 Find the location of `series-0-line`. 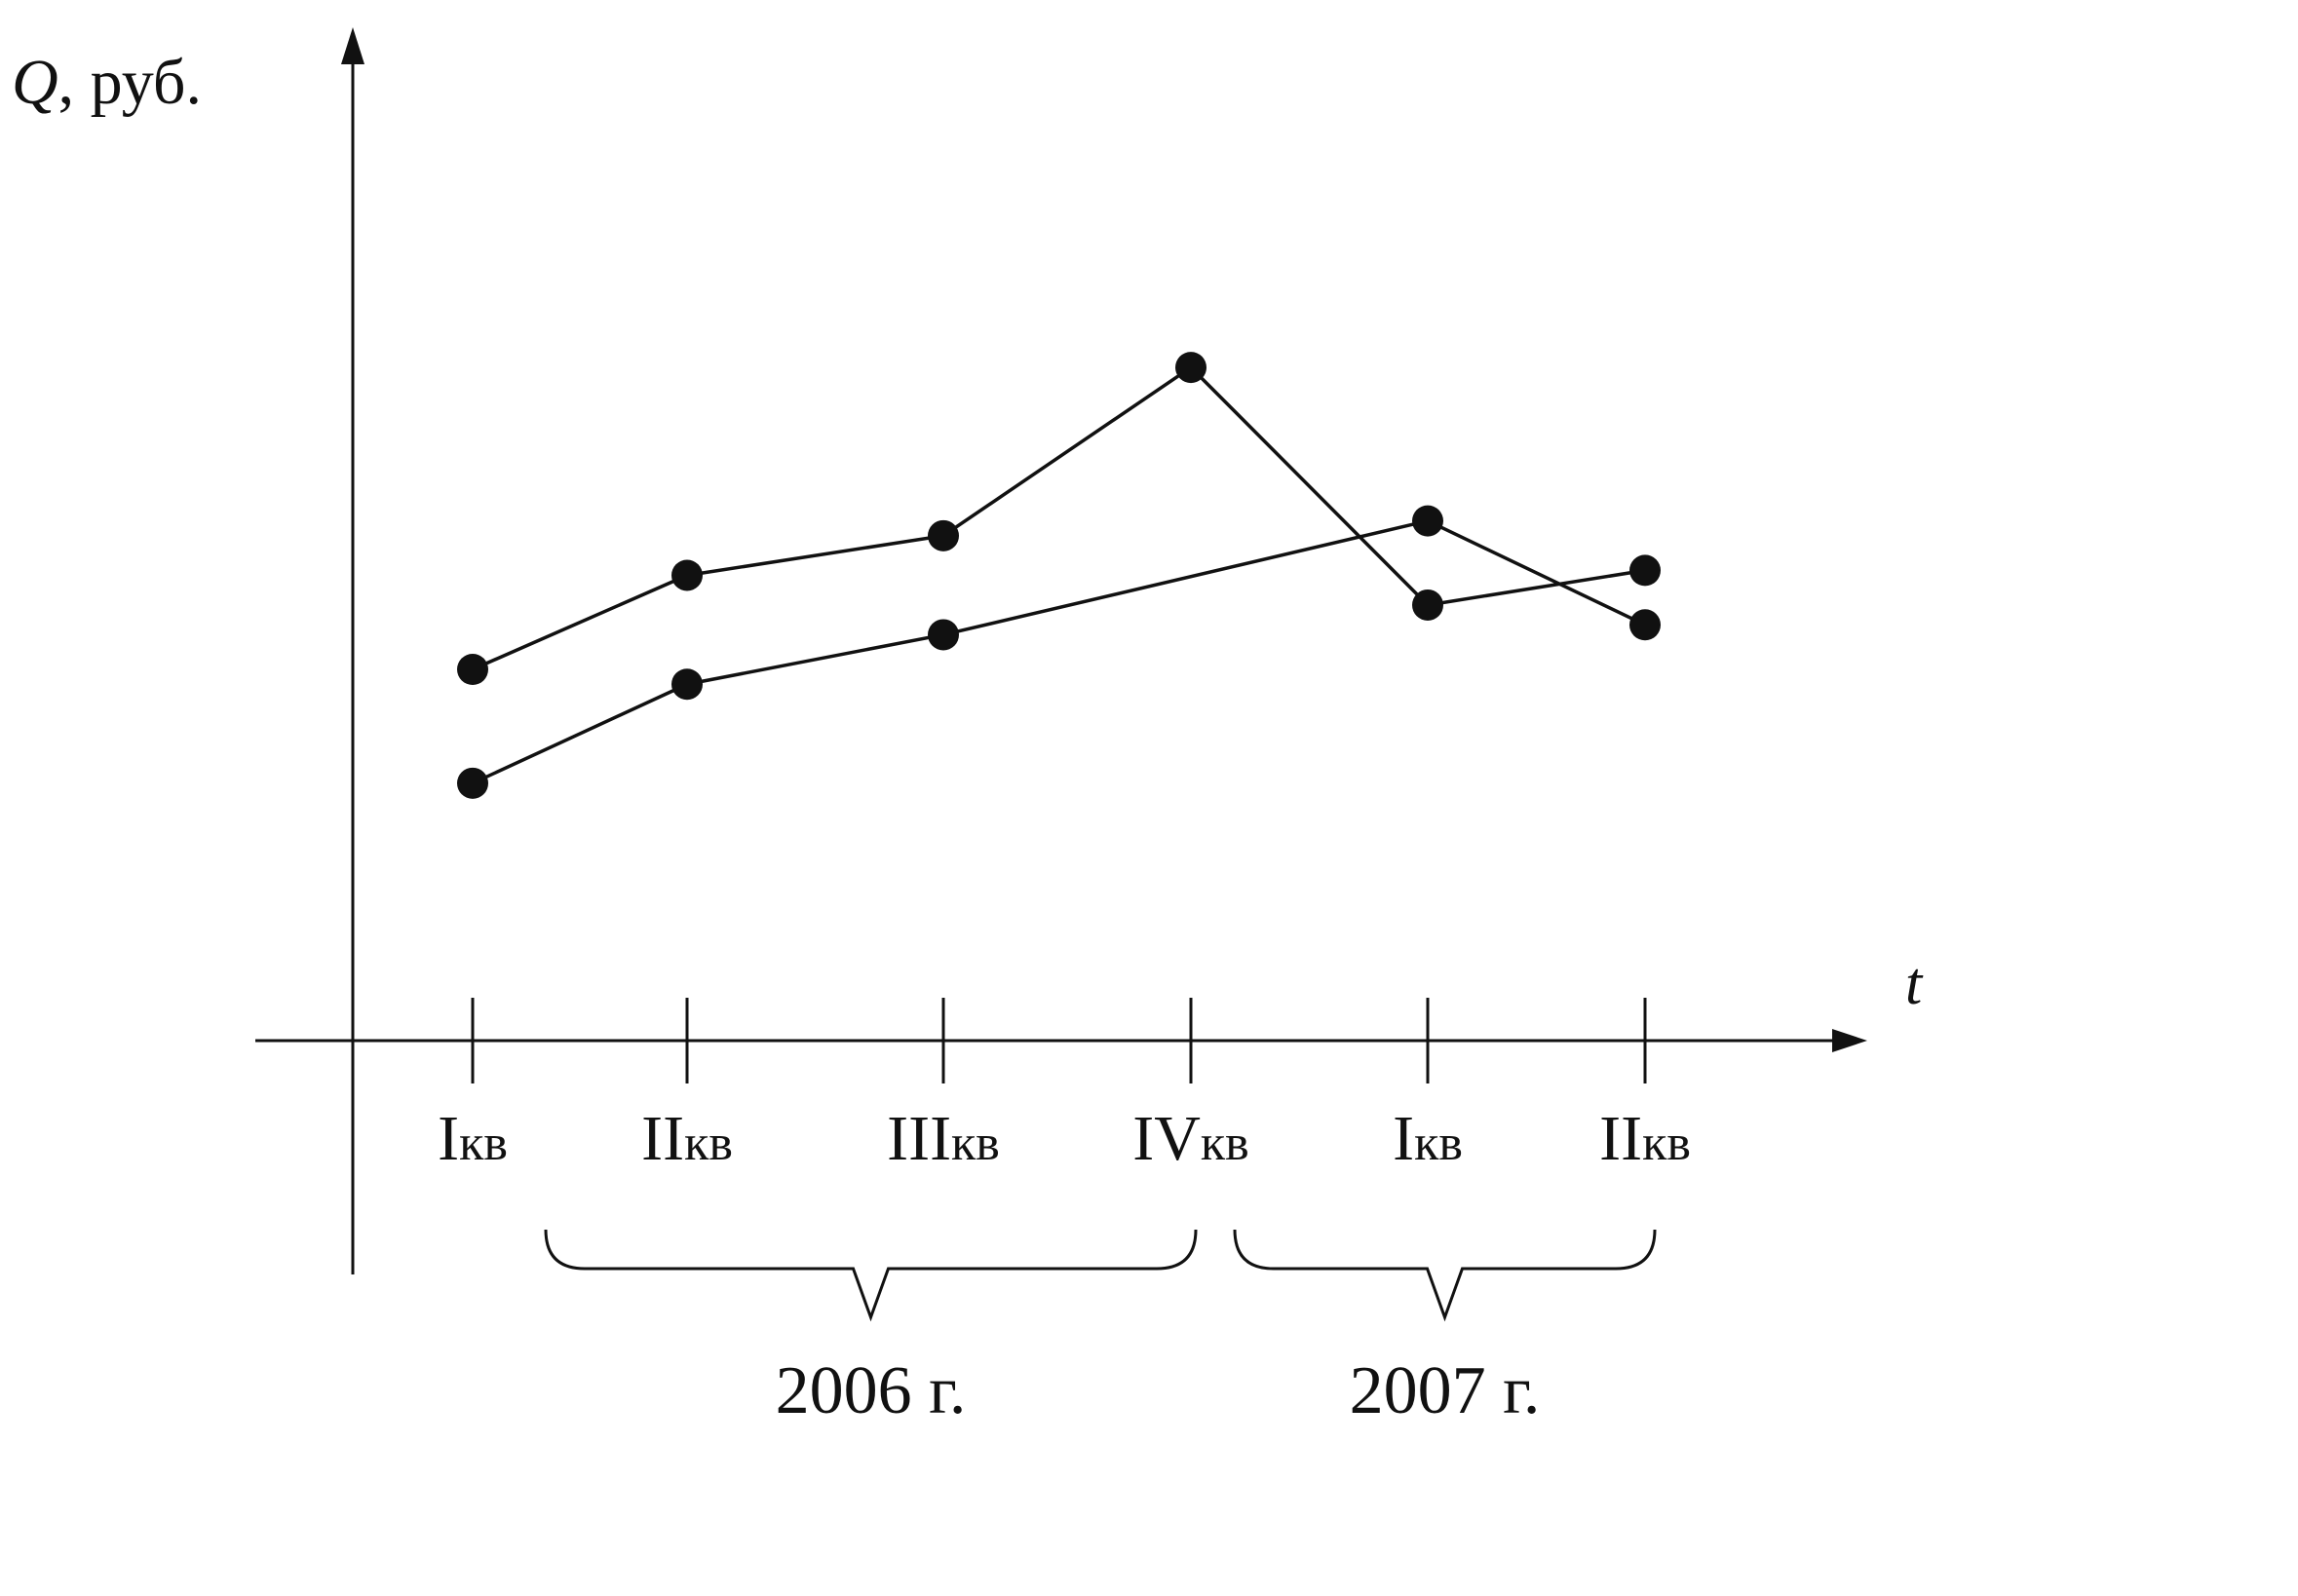

series-0-line is located at coordinates (1059, 518).